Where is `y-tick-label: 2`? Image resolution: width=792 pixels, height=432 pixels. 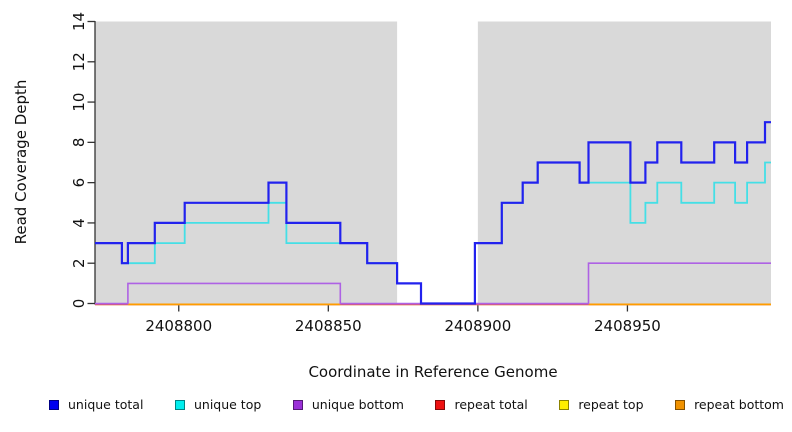 y-tick-label: 2 is located at coordinates (79, 263).